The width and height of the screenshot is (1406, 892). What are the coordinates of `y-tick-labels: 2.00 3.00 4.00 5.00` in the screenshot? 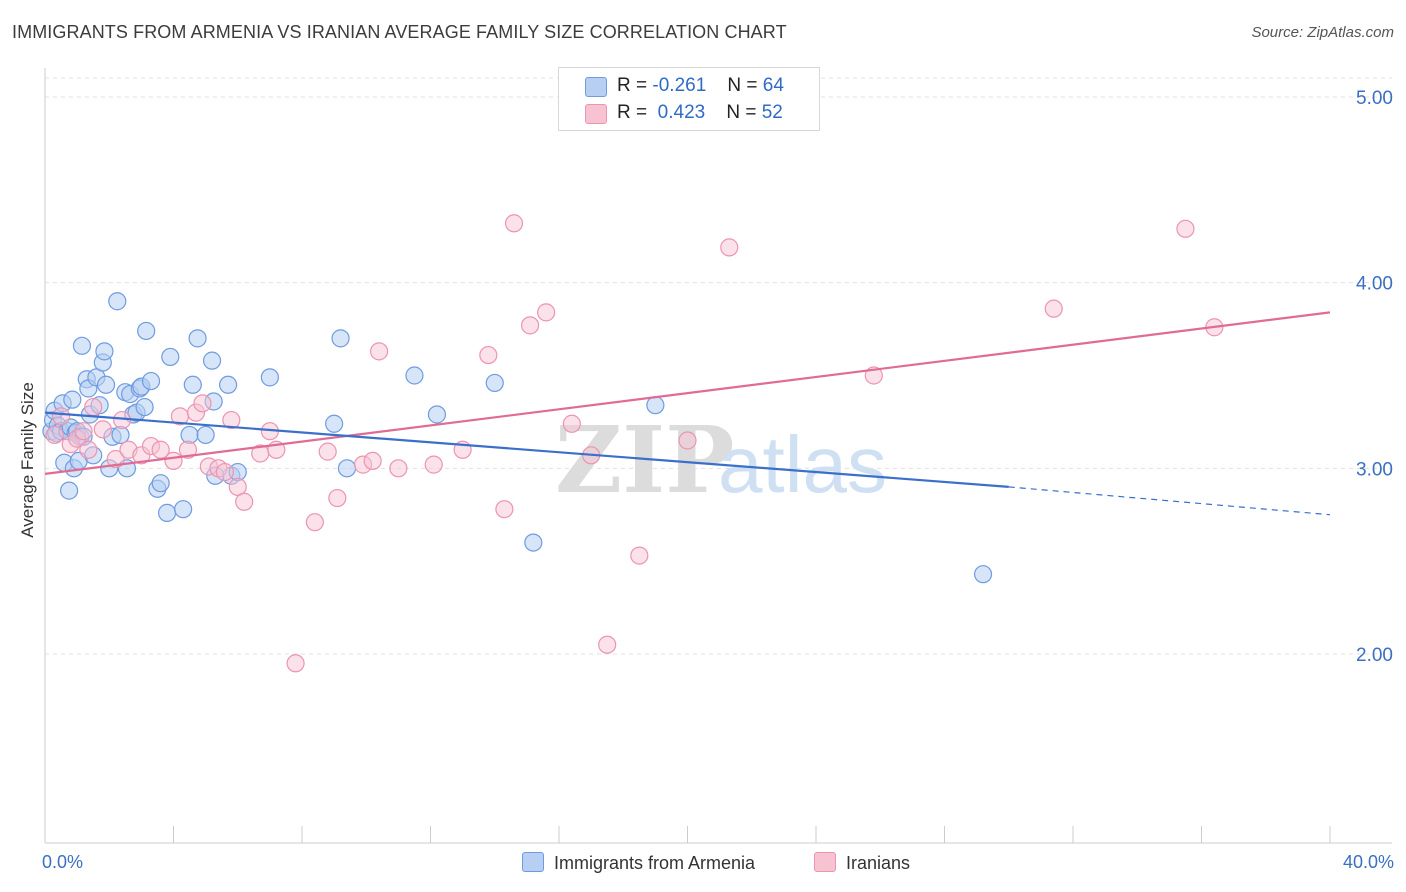 It's located at (1374, 377).